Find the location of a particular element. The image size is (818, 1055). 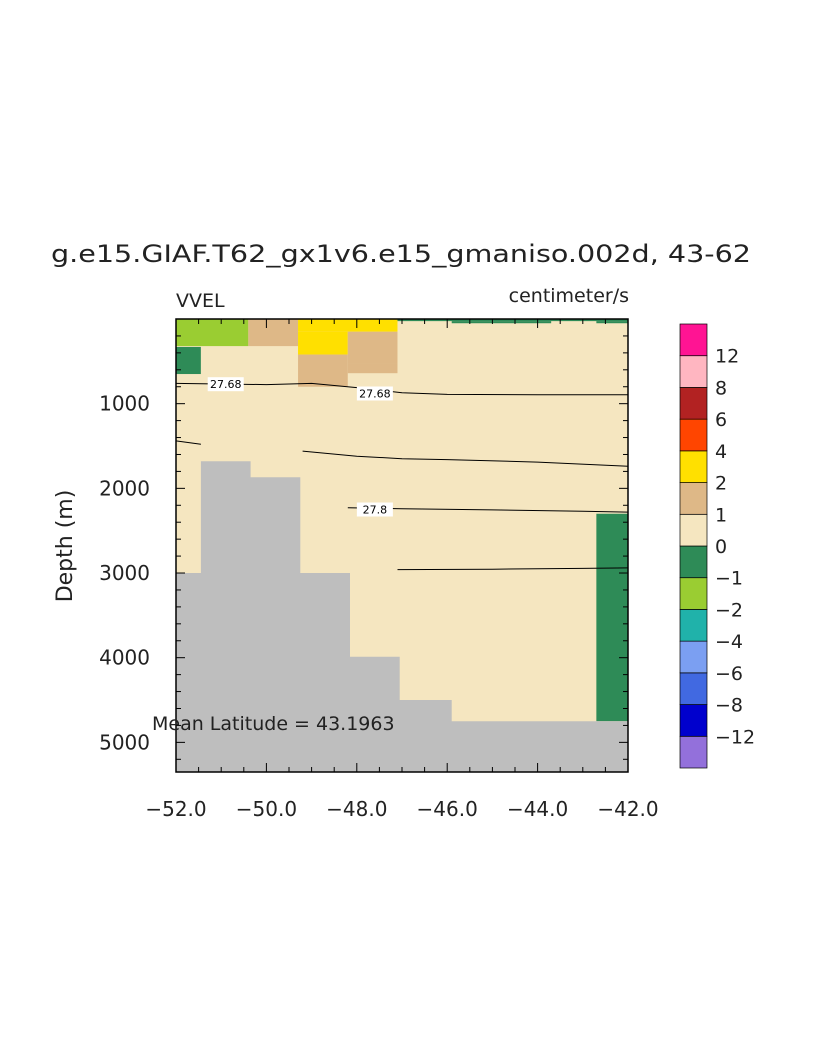

contour-label-3-0: 27.8 is located at coordinates (375, 510).